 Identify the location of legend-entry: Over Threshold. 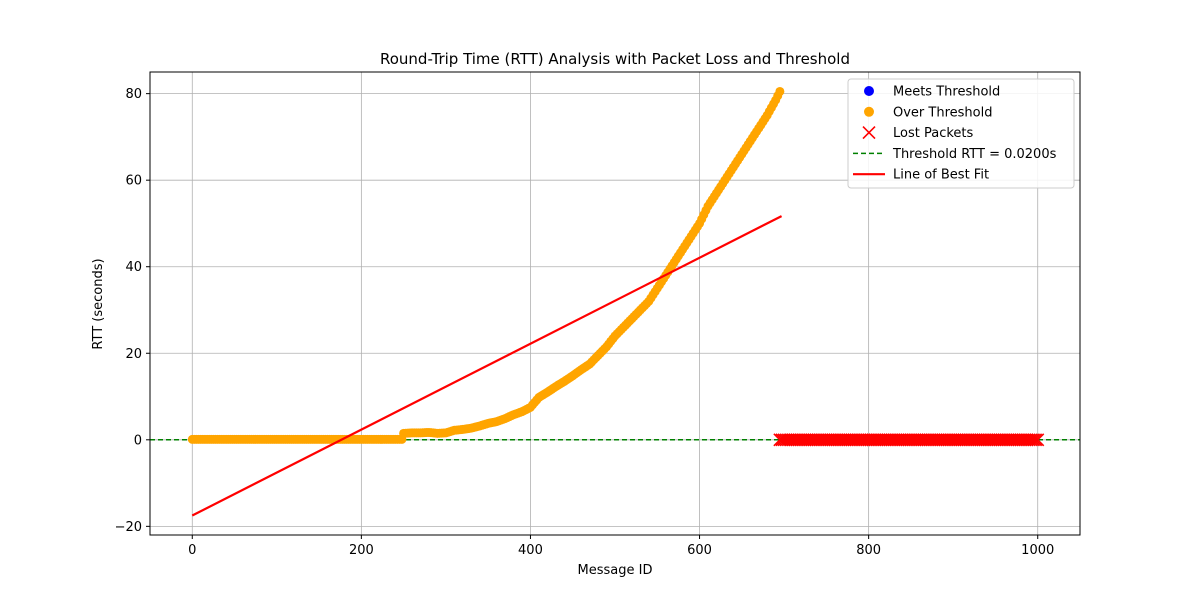
(928, 112).